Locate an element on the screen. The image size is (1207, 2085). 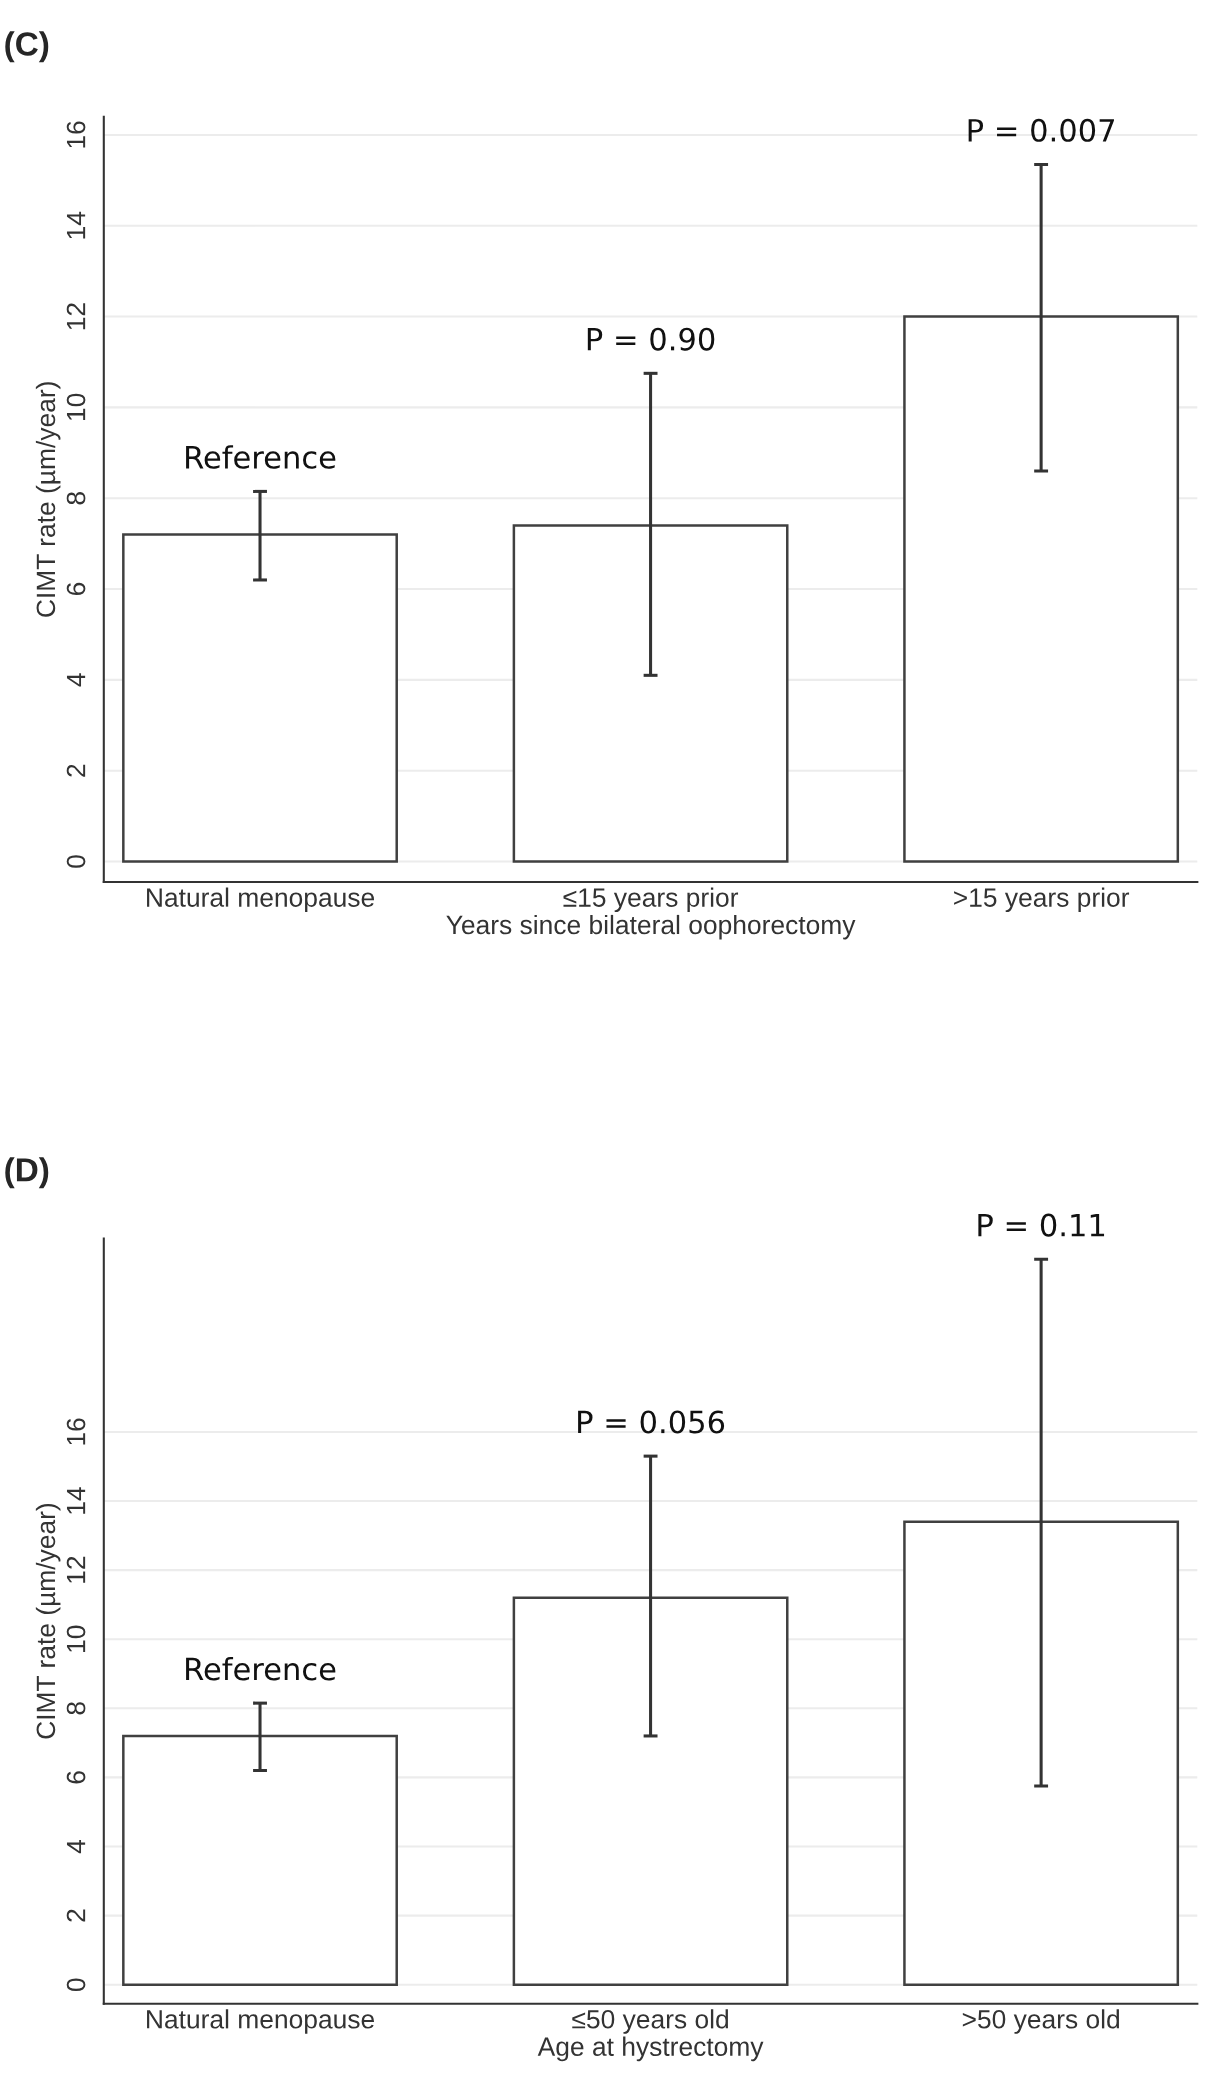
x-tick-label: >15 years prior is located at coordinates (1042, 900).